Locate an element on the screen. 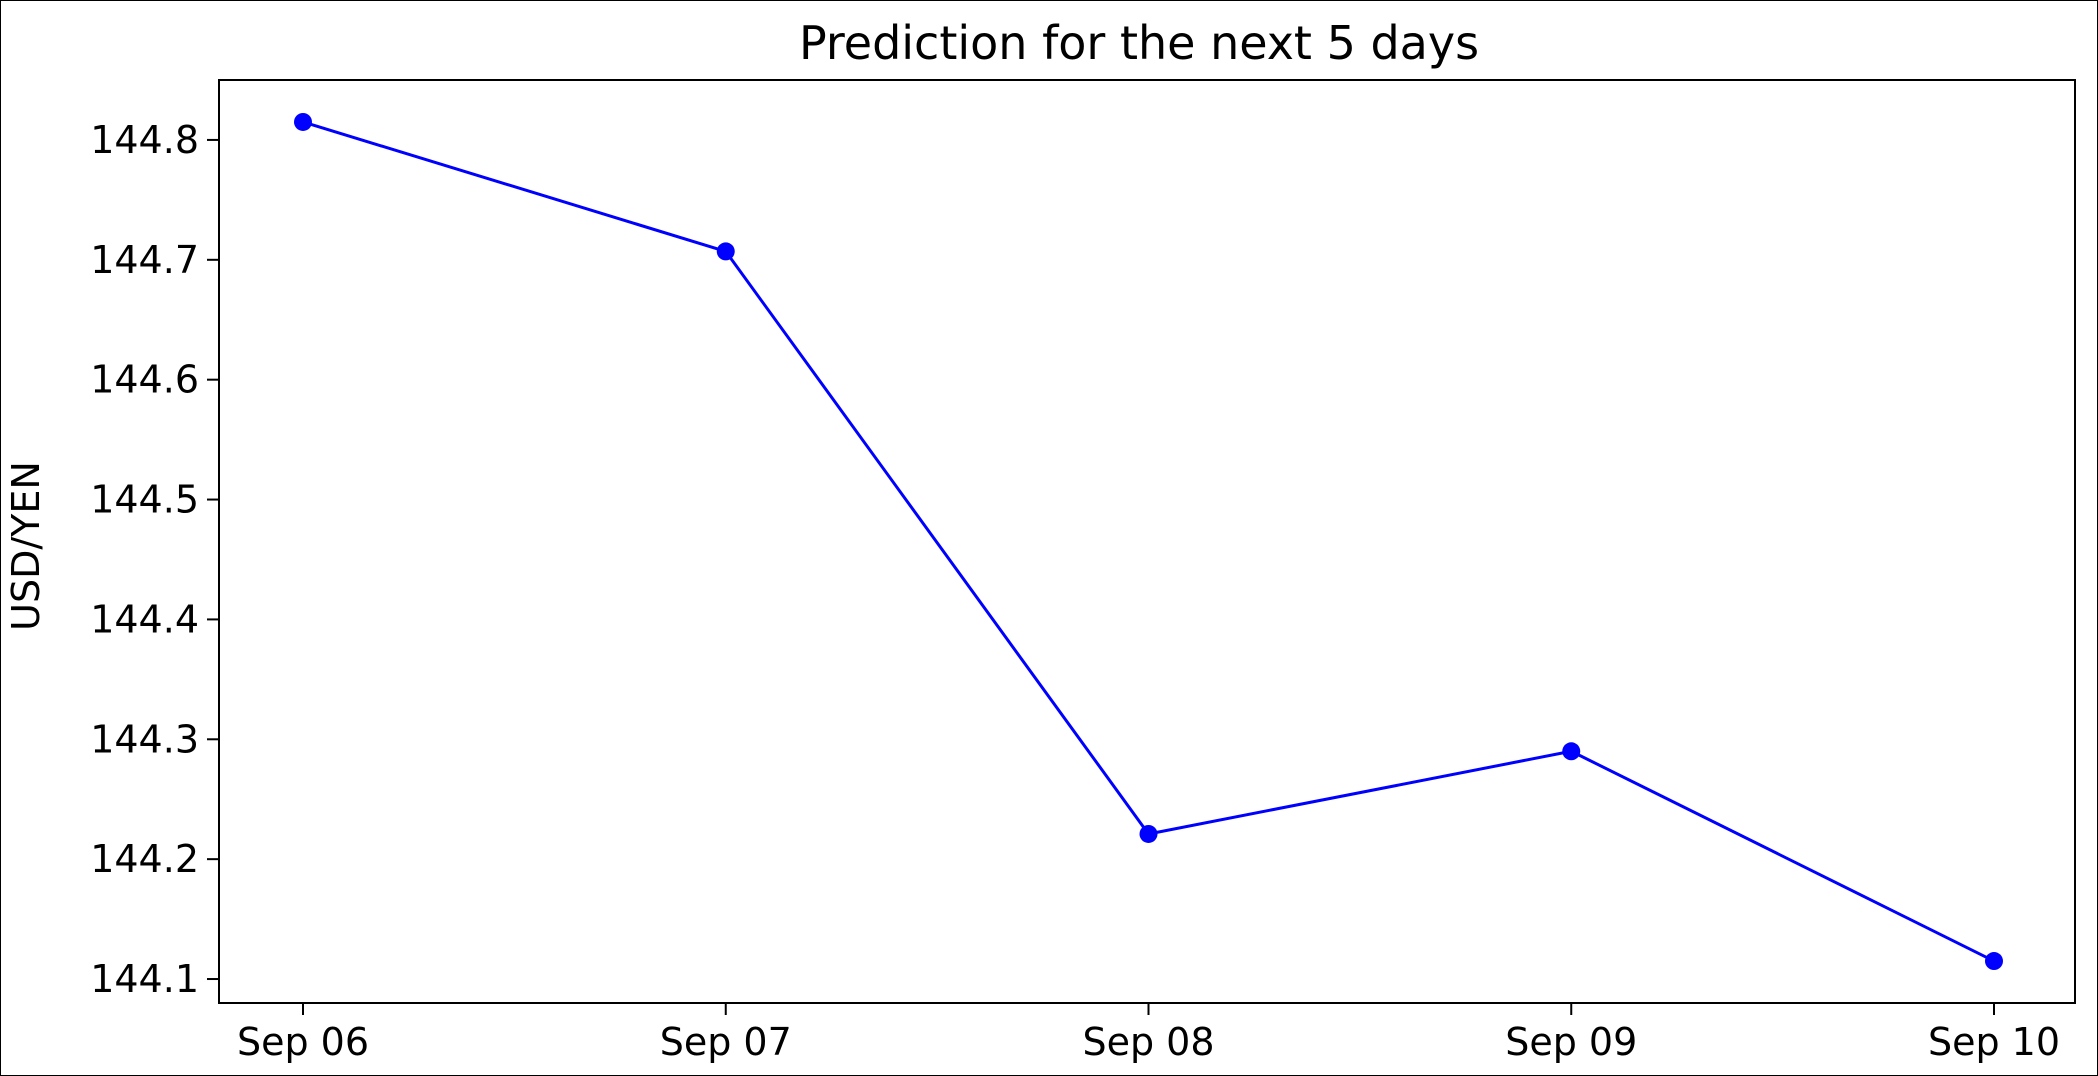 This screenshot has width=2098, height=1076. y-tick-label: 144.1 is located at coordinates (144, 979).